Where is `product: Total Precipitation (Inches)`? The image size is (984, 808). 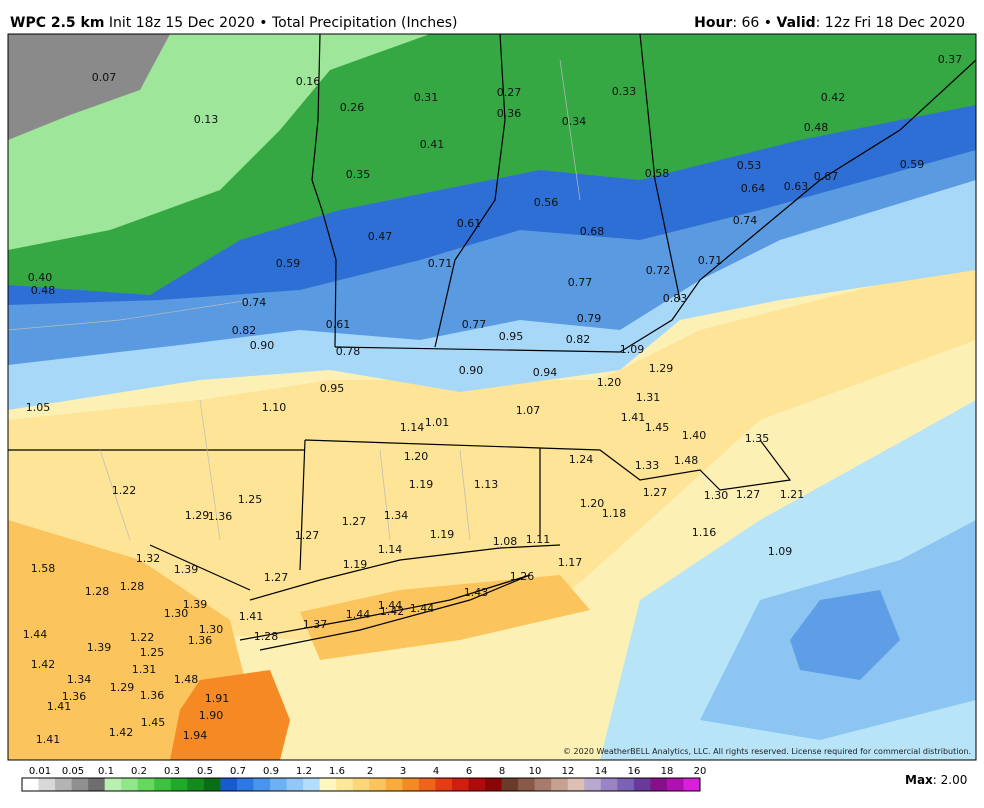 product: Total Precipitation (Inches) is located at coordinates (364, 23).